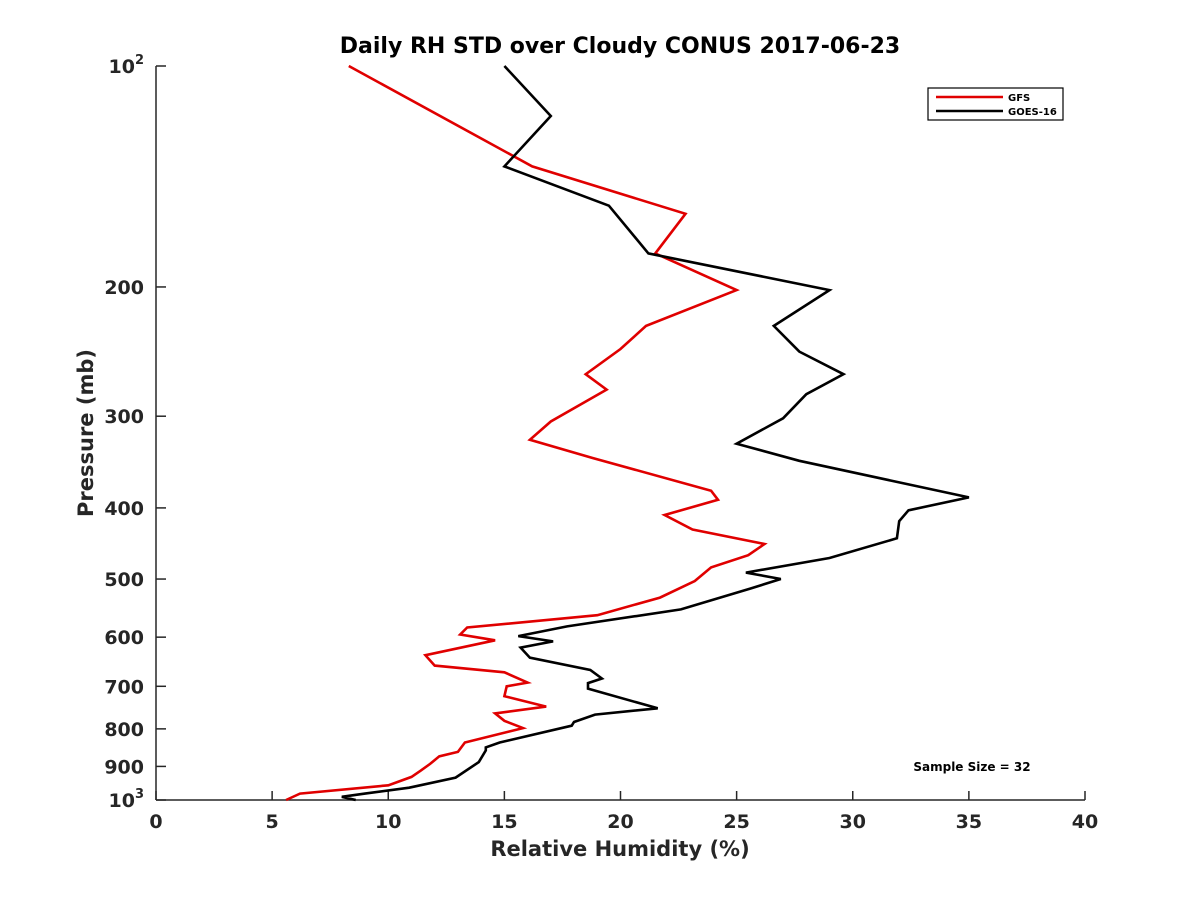 This screenshot has height=900, width=1200. I want to click on y-tick-label: 900, so click(124, 767).